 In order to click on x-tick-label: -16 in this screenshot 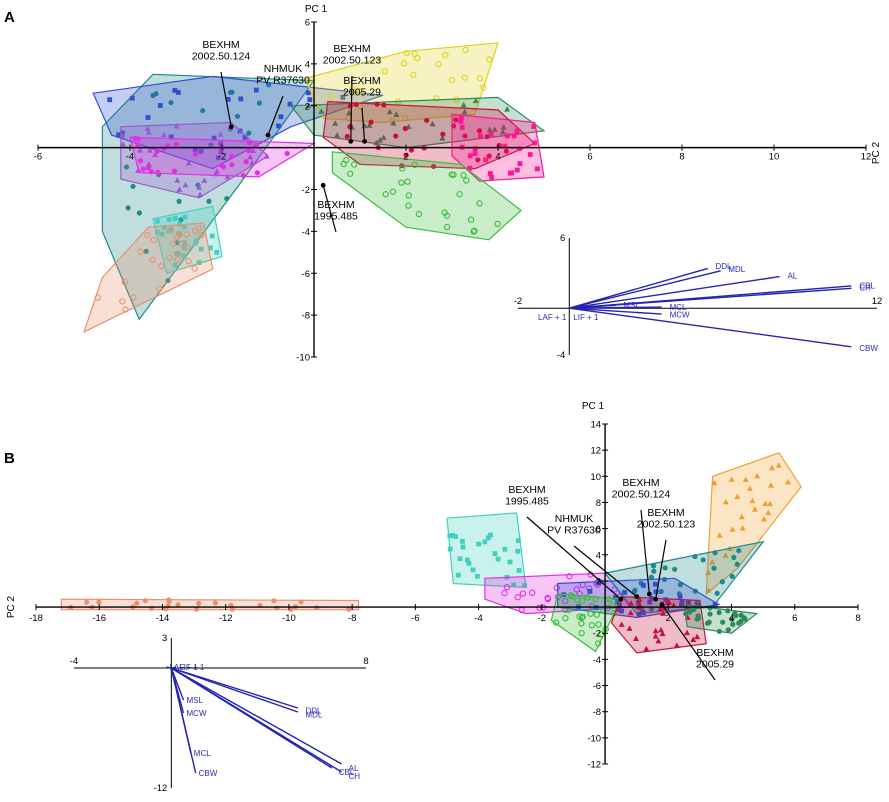, I will do `click(99, 618)`.